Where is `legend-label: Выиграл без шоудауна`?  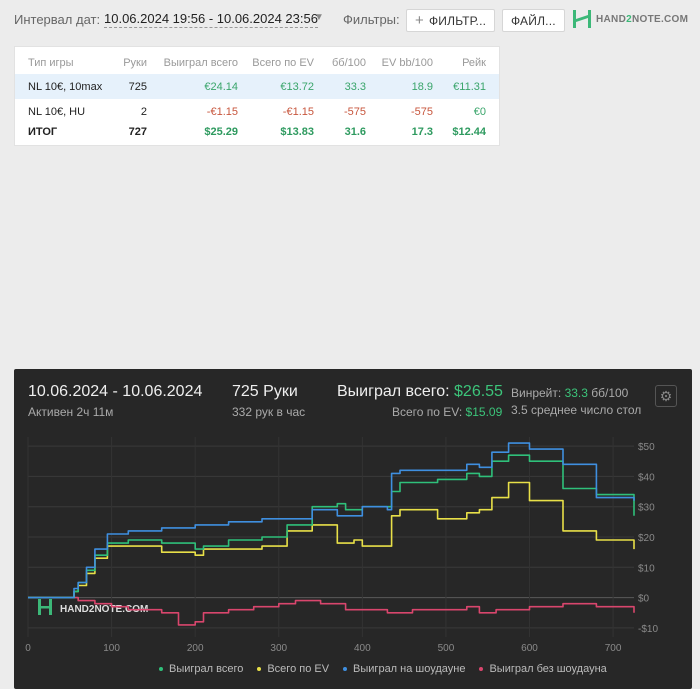 legend-label: Выиграл без шоудауна is located at coordinates (548, 669).